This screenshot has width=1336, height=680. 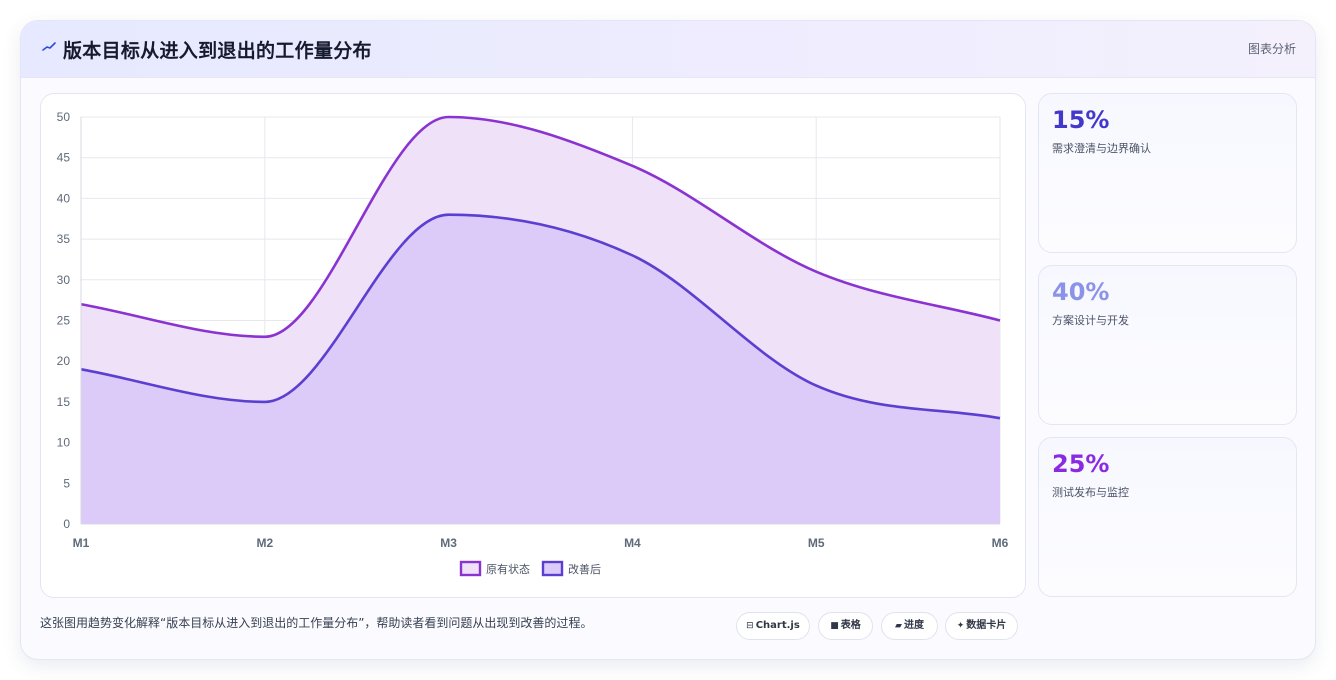 I want to click on sparkle-icon: ✦, so click(x=960, y=626).